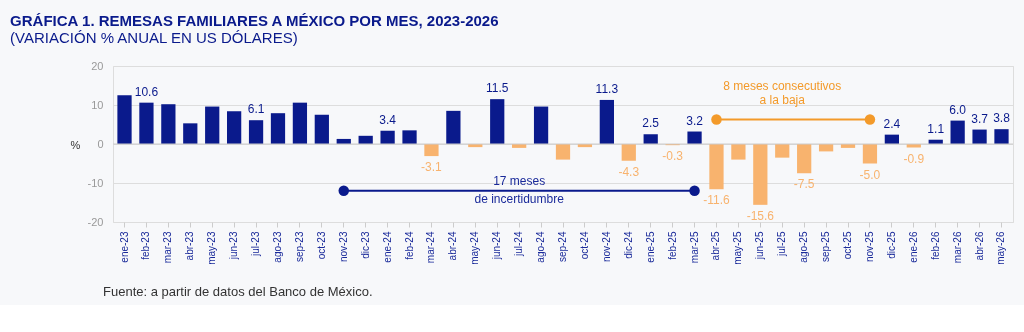  What do you see at coordinates (628, 245) in the screenshot?
I see `x-tick-label: dic-24` at bounding box center [628, 245].